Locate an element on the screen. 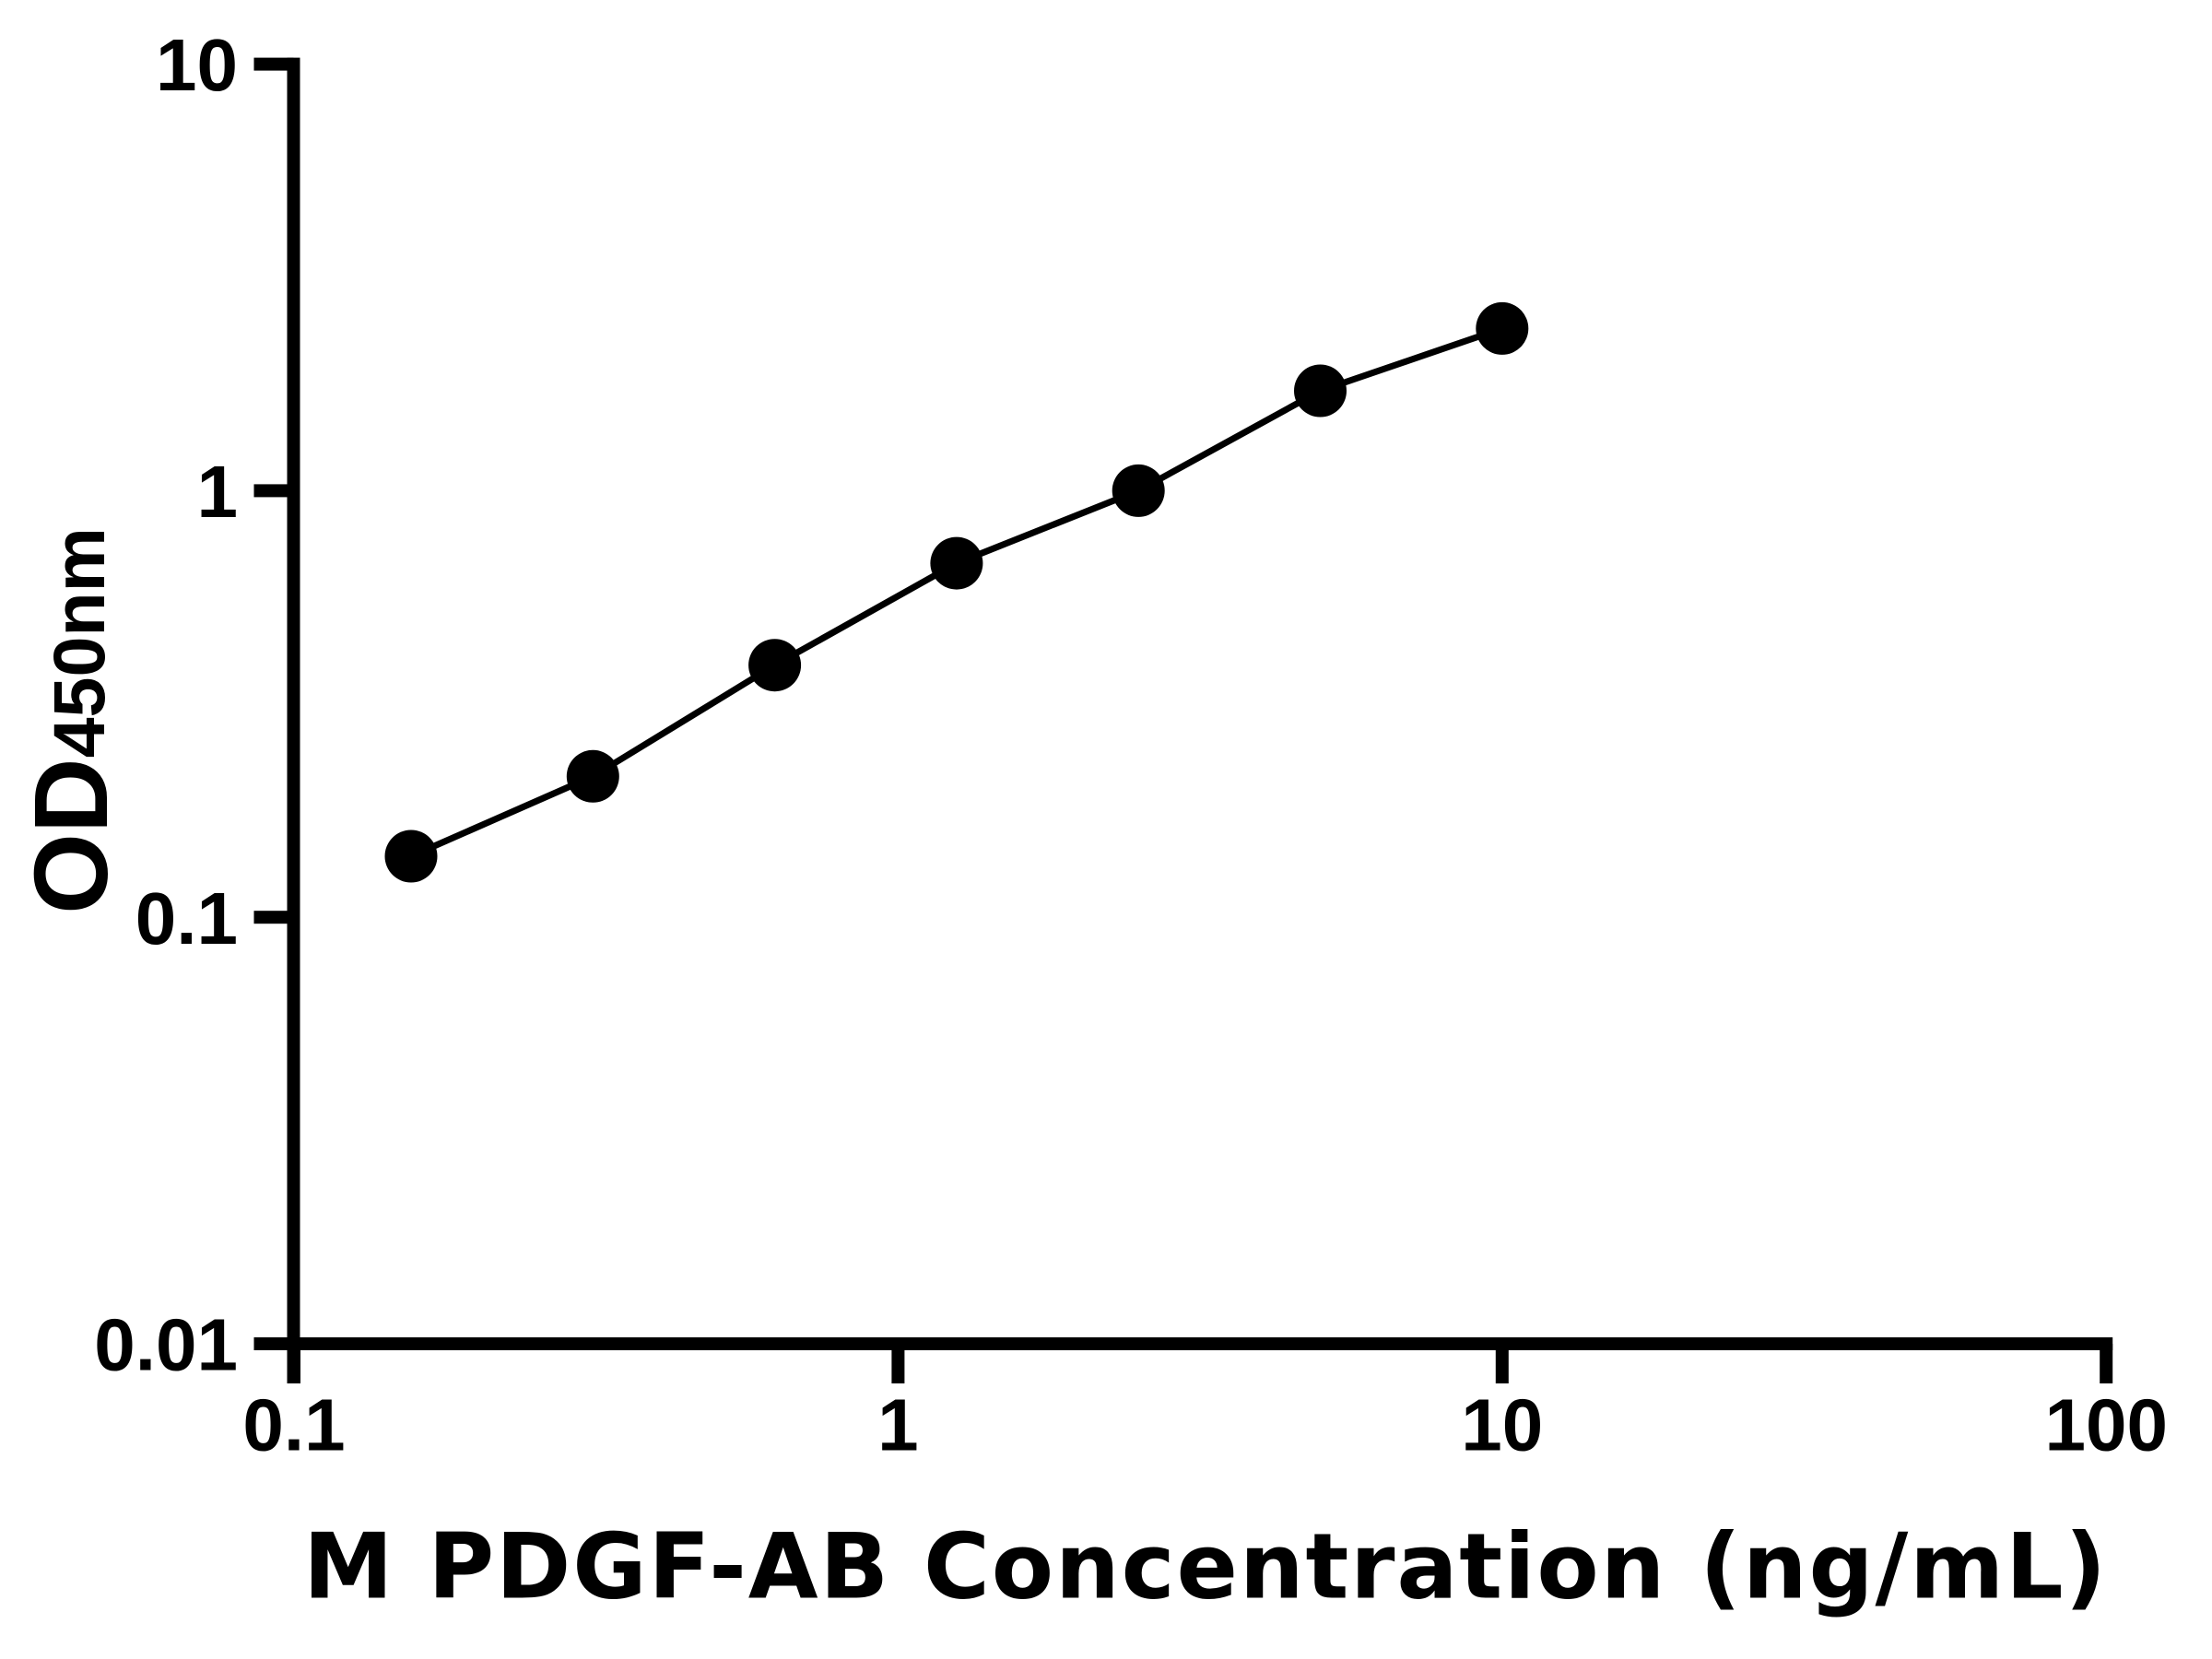 The image size is (2212, 1659). y-tick-label-0.1: 0.1 is located at coordinates (186, 918).